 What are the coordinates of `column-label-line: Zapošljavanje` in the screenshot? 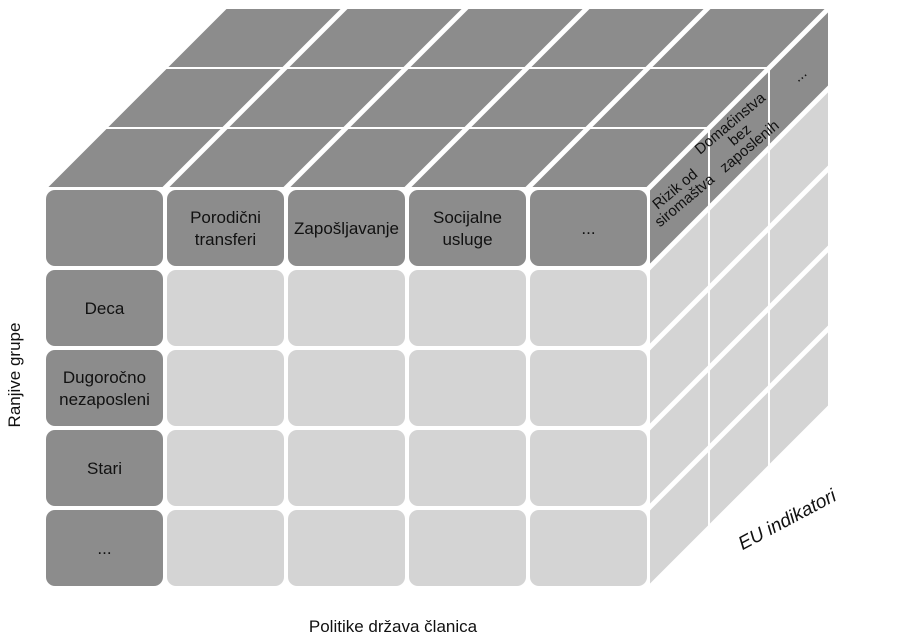 It's located at (346, 228).